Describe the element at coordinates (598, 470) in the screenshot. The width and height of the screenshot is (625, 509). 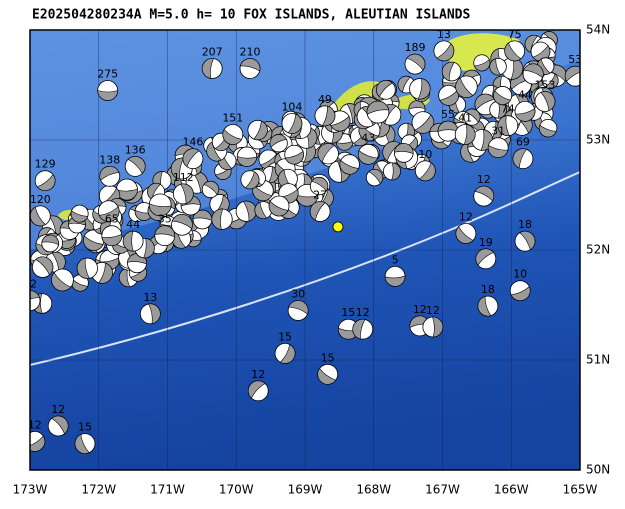
I see `y-tick-label: 50N` at that location.